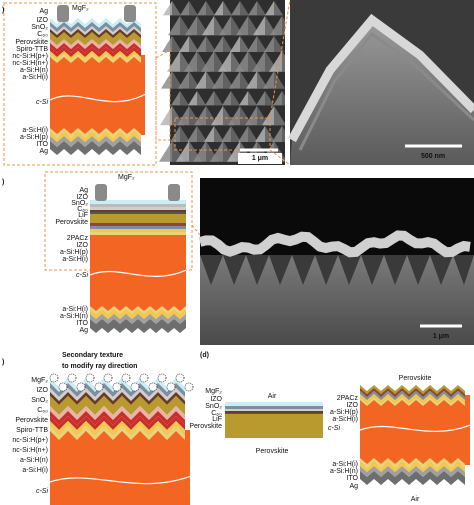  I want to click on wafer, so click(97, 95).